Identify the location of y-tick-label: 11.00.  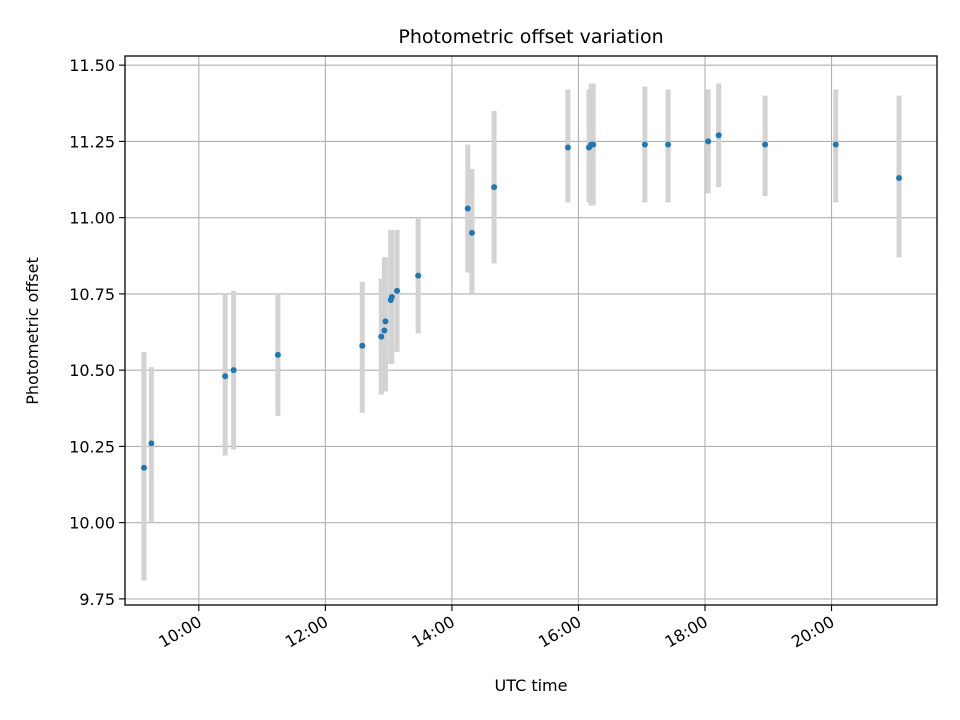
(92, 218).